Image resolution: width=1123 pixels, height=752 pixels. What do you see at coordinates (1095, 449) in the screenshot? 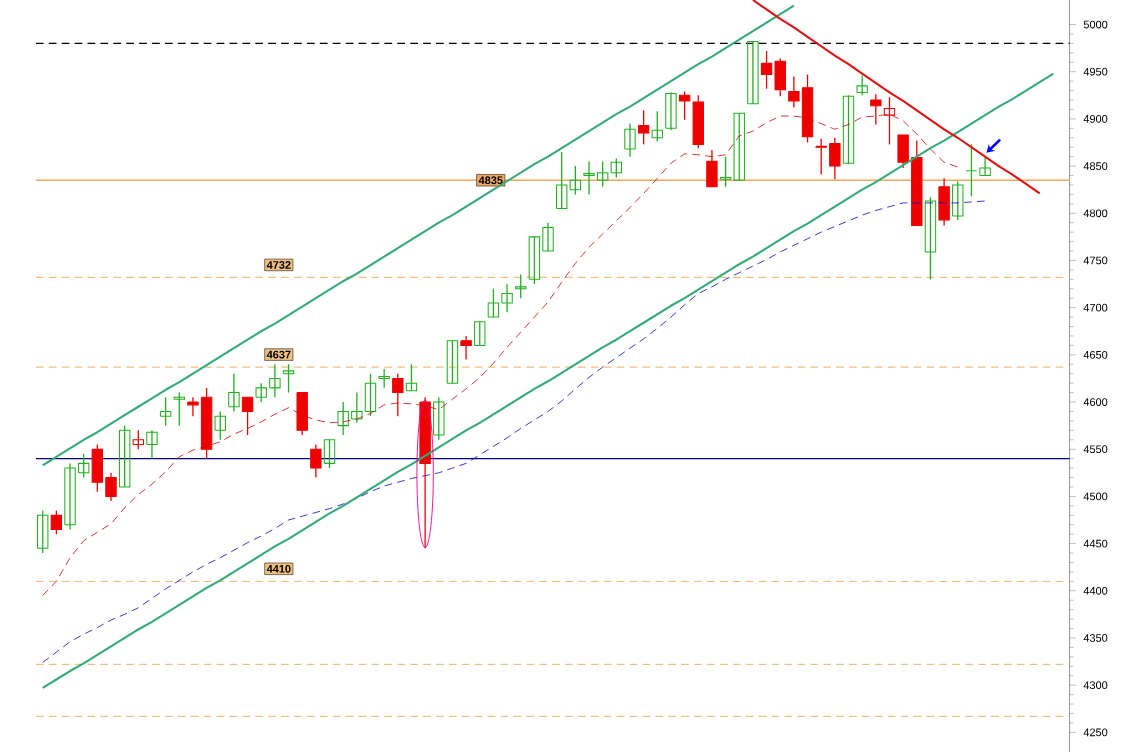
I see `y-tick-label: 4550` at bounding box center [1095, 449].